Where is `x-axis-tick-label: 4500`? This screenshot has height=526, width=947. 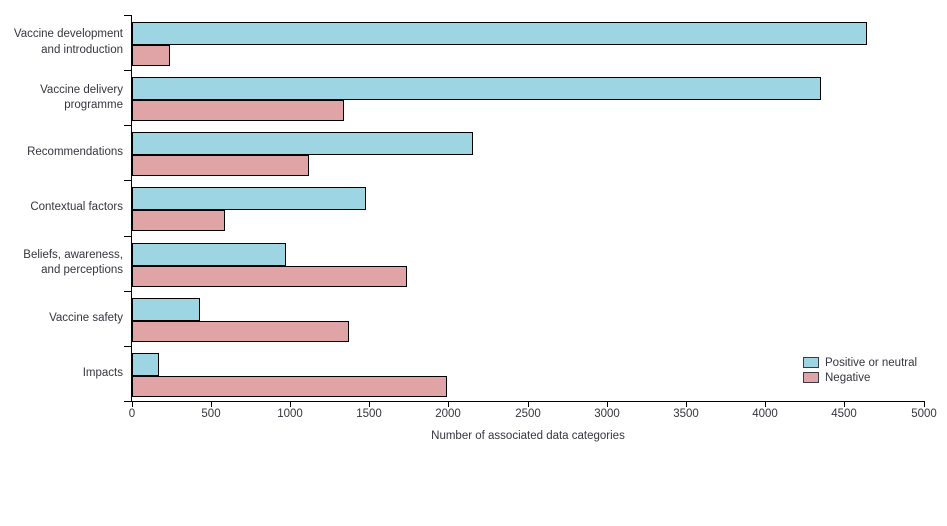
x-axis-tick-label: 4500 is located at coordinates (844, 414).